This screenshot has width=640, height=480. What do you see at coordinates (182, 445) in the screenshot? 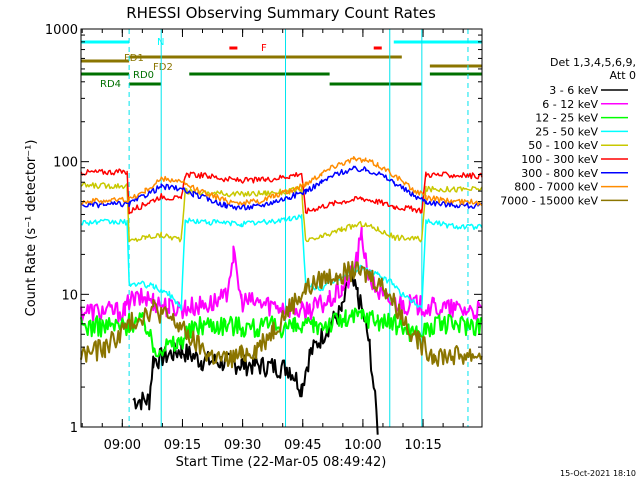
I see `x-tick-label: 09:15` at bounding box center [182, 445].